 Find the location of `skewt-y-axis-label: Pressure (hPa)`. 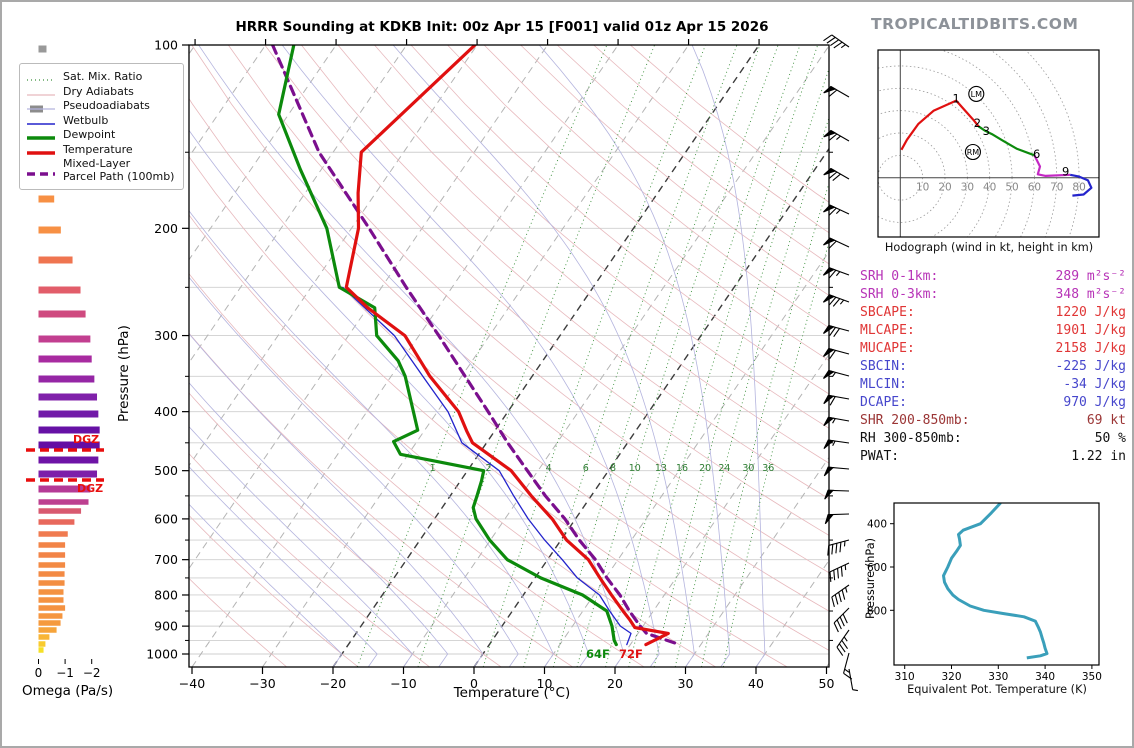

skewt-y-axis-label: Pressure (hPa) is located at coordinates (124, 373).